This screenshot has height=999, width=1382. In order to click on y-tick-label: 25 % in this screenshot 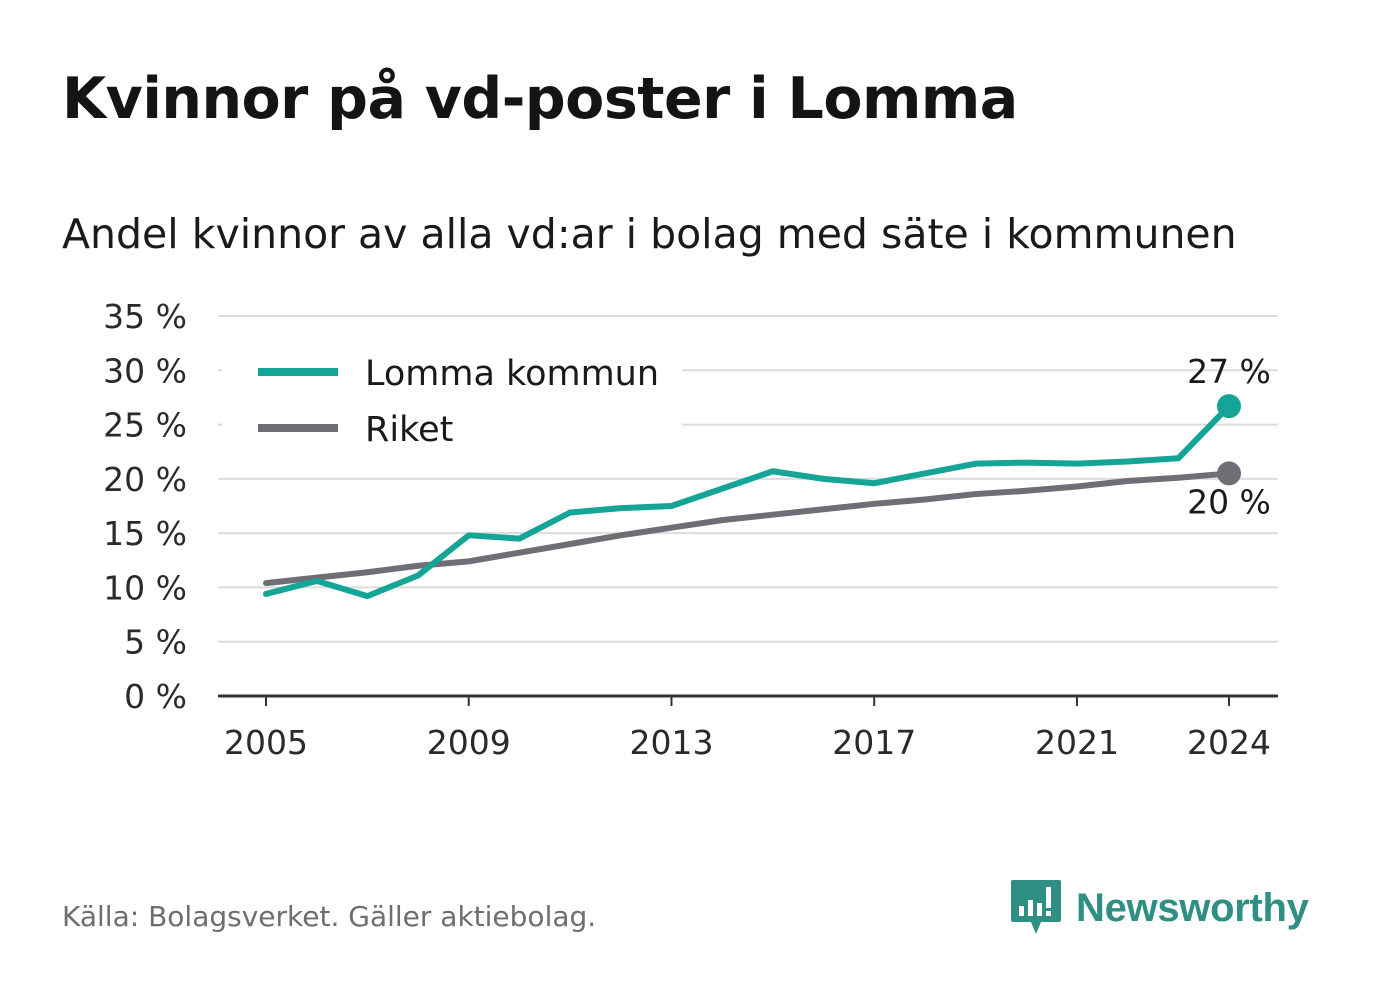, I will do `click(145, 425)`.